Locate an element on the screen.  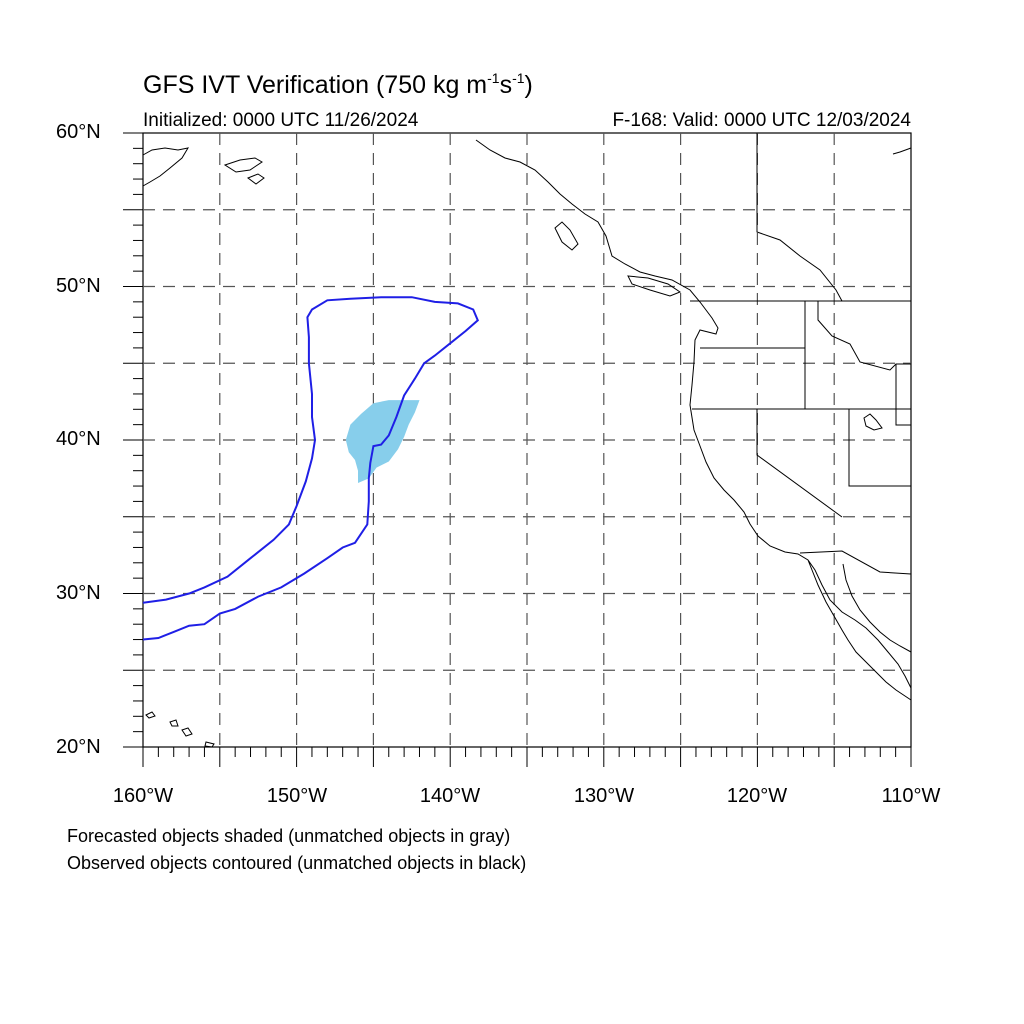
lon-label-110w: 110°W is located at coordinates (911, 796).